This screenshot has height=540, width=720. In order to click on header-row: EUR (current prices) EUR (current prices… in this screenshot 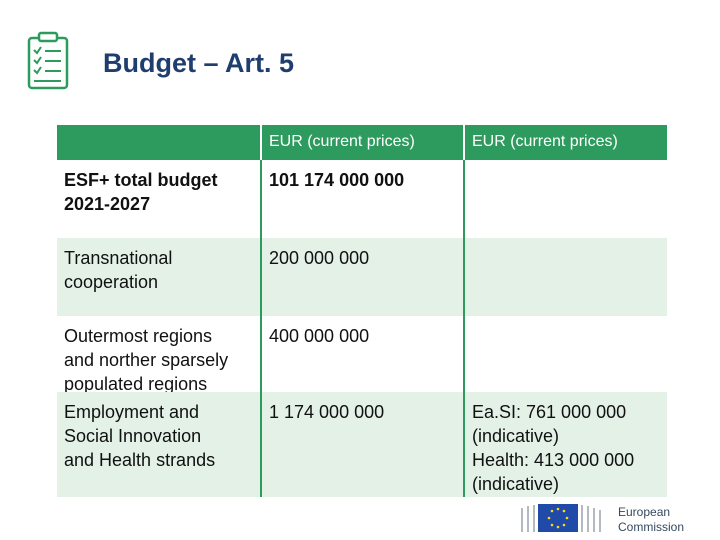, I will do `click(362, 142)`.